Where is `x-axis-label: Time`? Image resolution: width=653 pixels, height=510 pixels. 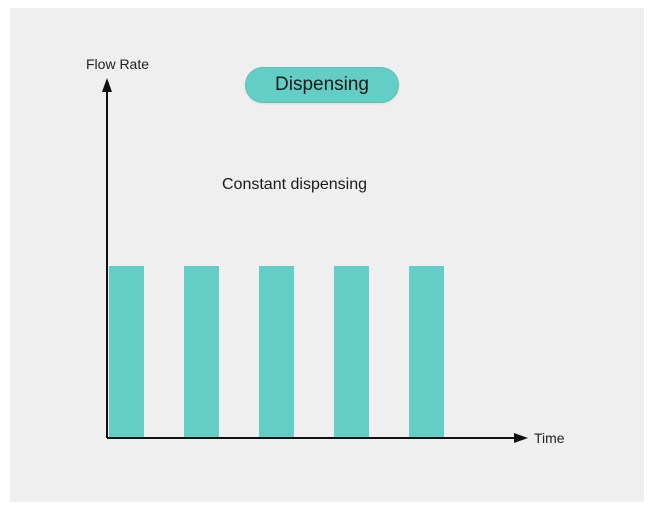 x-axis-label: Time is located at coordinates (549, 438).